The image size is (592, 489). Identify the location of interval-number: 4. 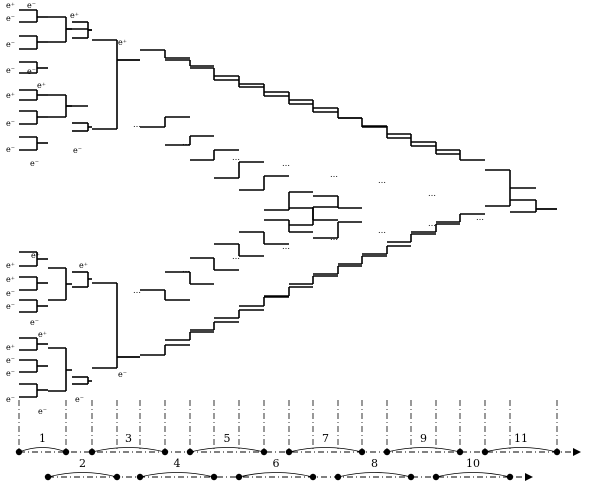
(177, 463).